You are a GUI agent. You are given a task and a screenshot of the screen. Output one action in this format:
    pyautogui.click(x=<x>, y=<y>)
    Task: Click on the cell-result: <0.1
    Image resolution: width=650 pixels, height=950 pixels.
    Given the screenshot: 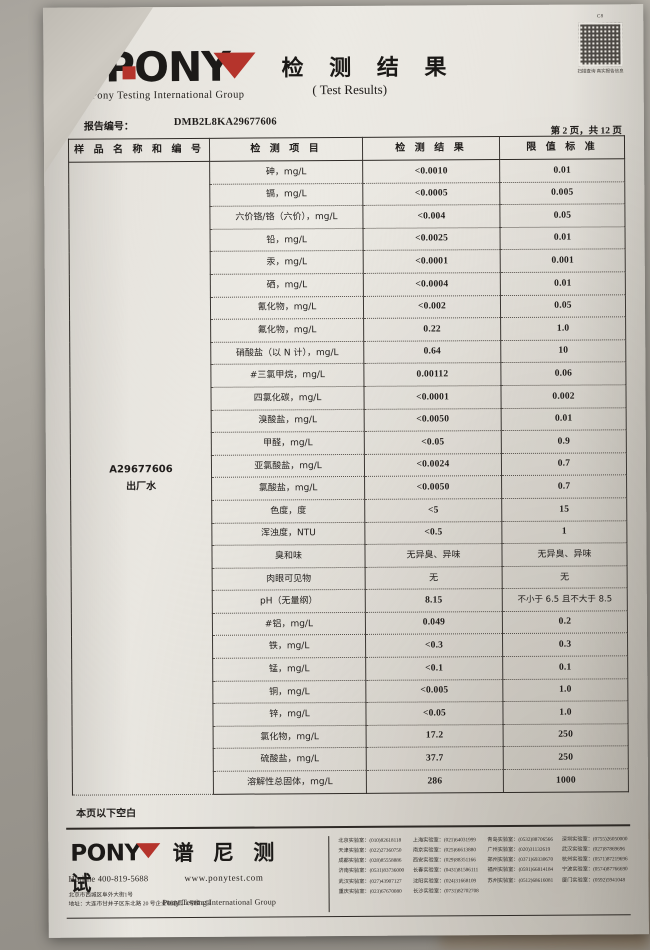 What is the action you would take?
    pyautogui.click(x=434, y=668)
    